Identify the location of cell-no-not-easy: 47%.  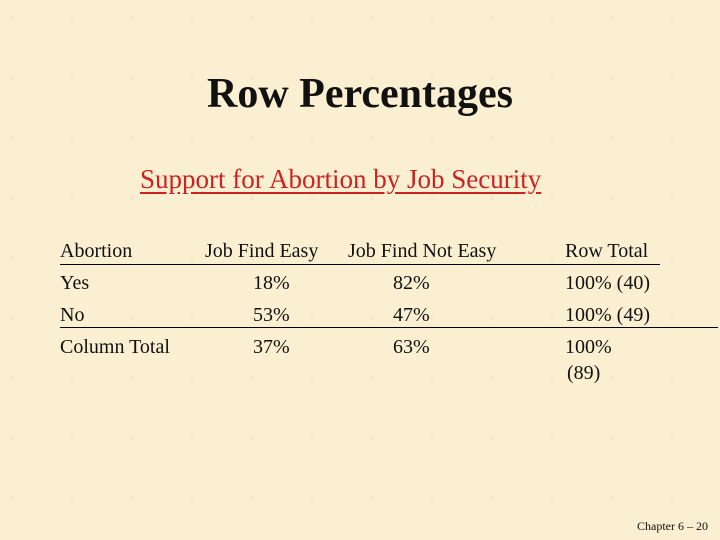
(411, 315).